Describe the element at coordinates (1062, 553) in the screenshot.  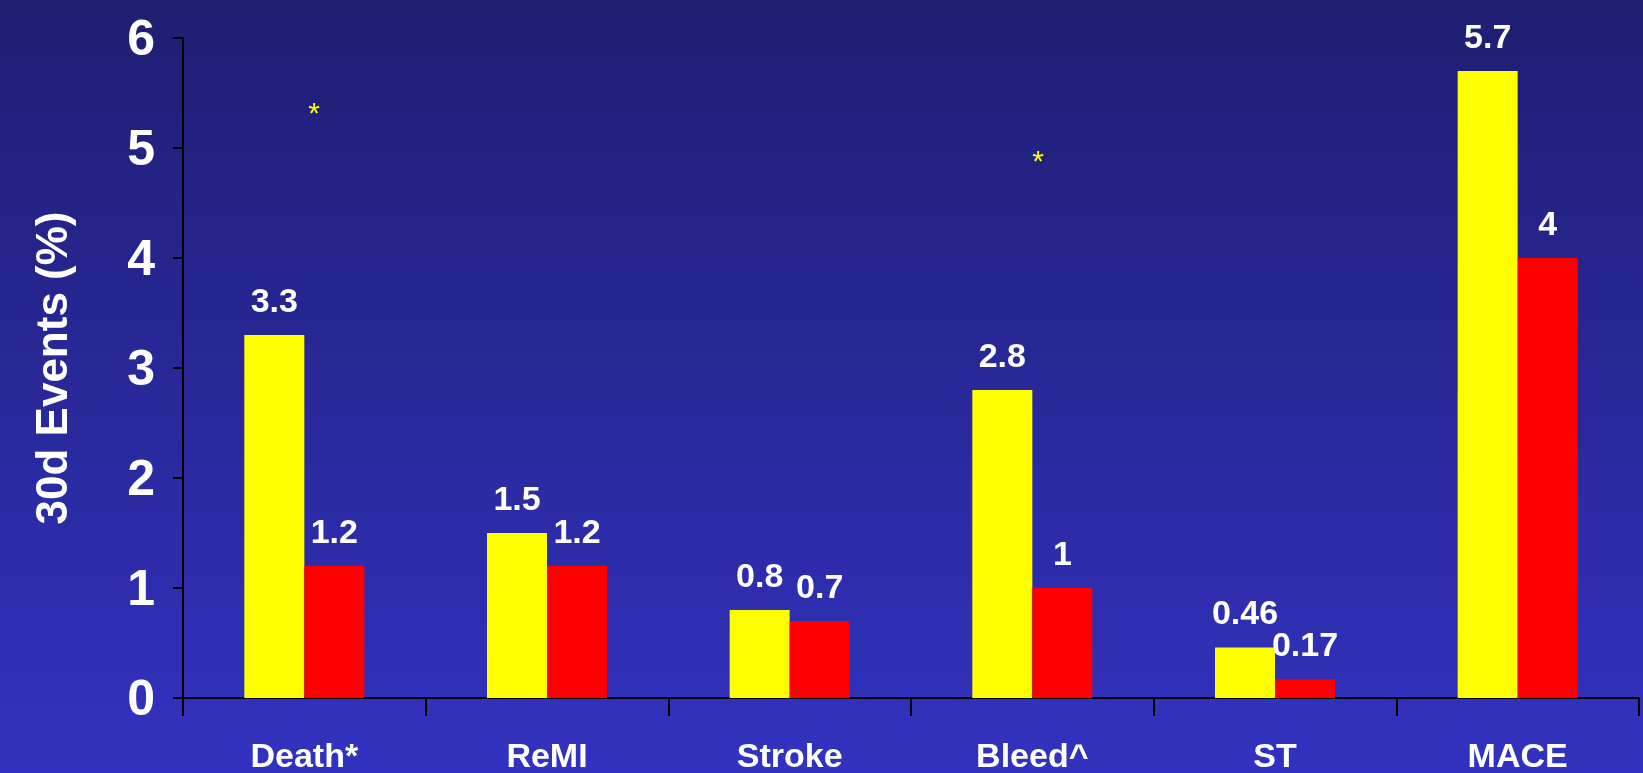
I see `data-label: 1` at that location.